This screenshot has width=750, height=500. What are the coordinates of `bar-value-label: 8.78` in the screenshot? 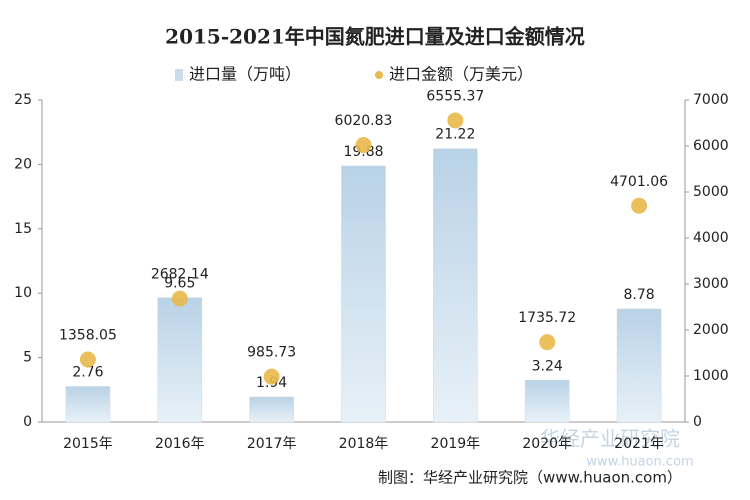 It's located at (638, 295).